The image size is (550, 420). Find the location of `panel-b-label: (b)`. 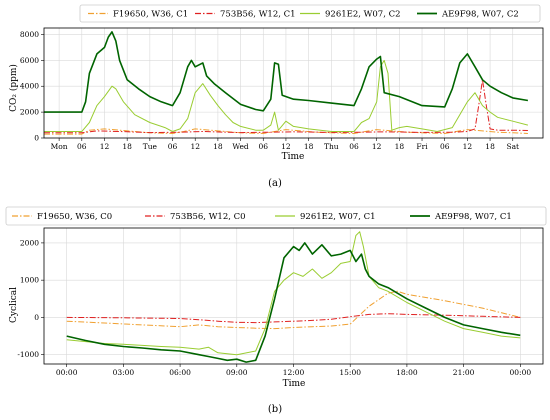

panel-b-label: (b) is located at coordinates (275, 409).